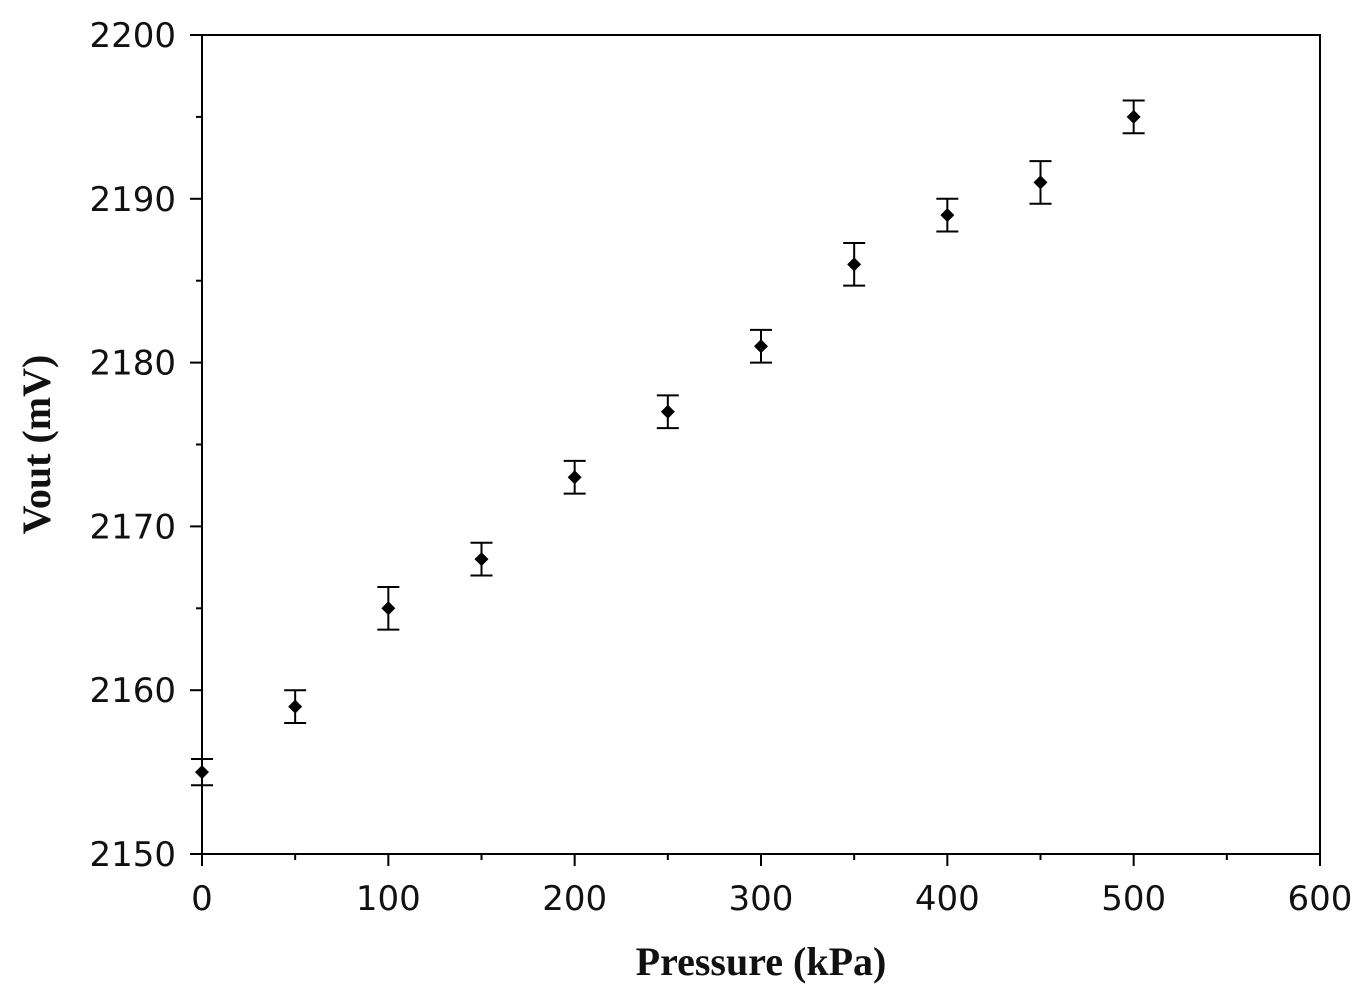 This screenshot has width=1360, height=1000. Describe the element at coordinates (388, 899) in the screenshot. I see `x-tick-label: 100` at that location.